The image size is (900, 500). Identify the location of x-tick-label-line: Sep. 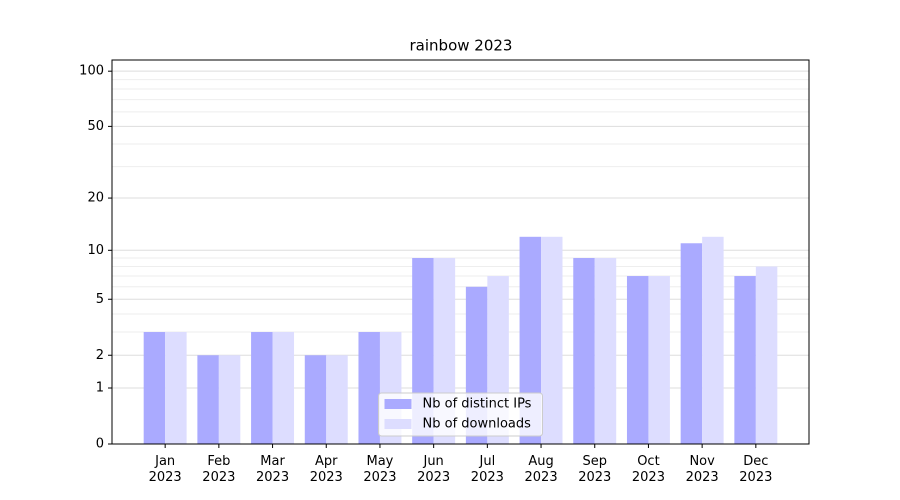
(594, 461).